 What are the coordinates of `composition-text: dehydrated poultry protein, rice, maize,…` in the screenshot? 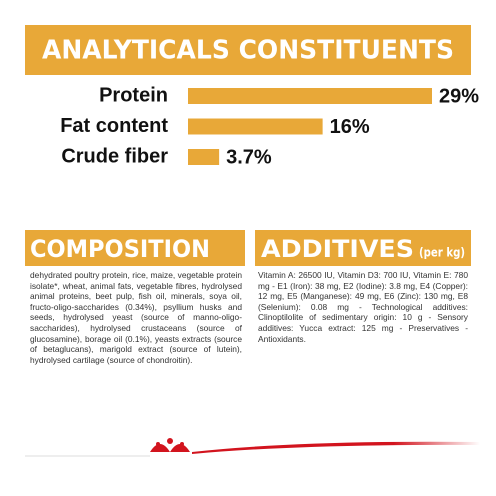 It's located at (136, 317).